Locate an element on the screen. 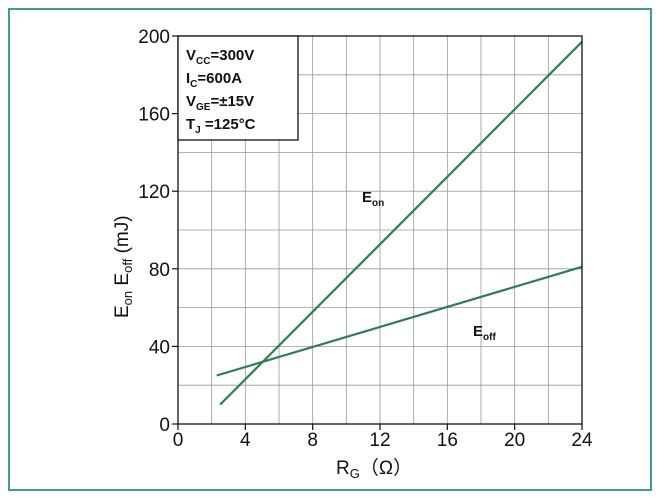 Image resolution: width=660 pixels, height=499 pixels. x-tick-label: 20 is located at coordinates (514, 440).